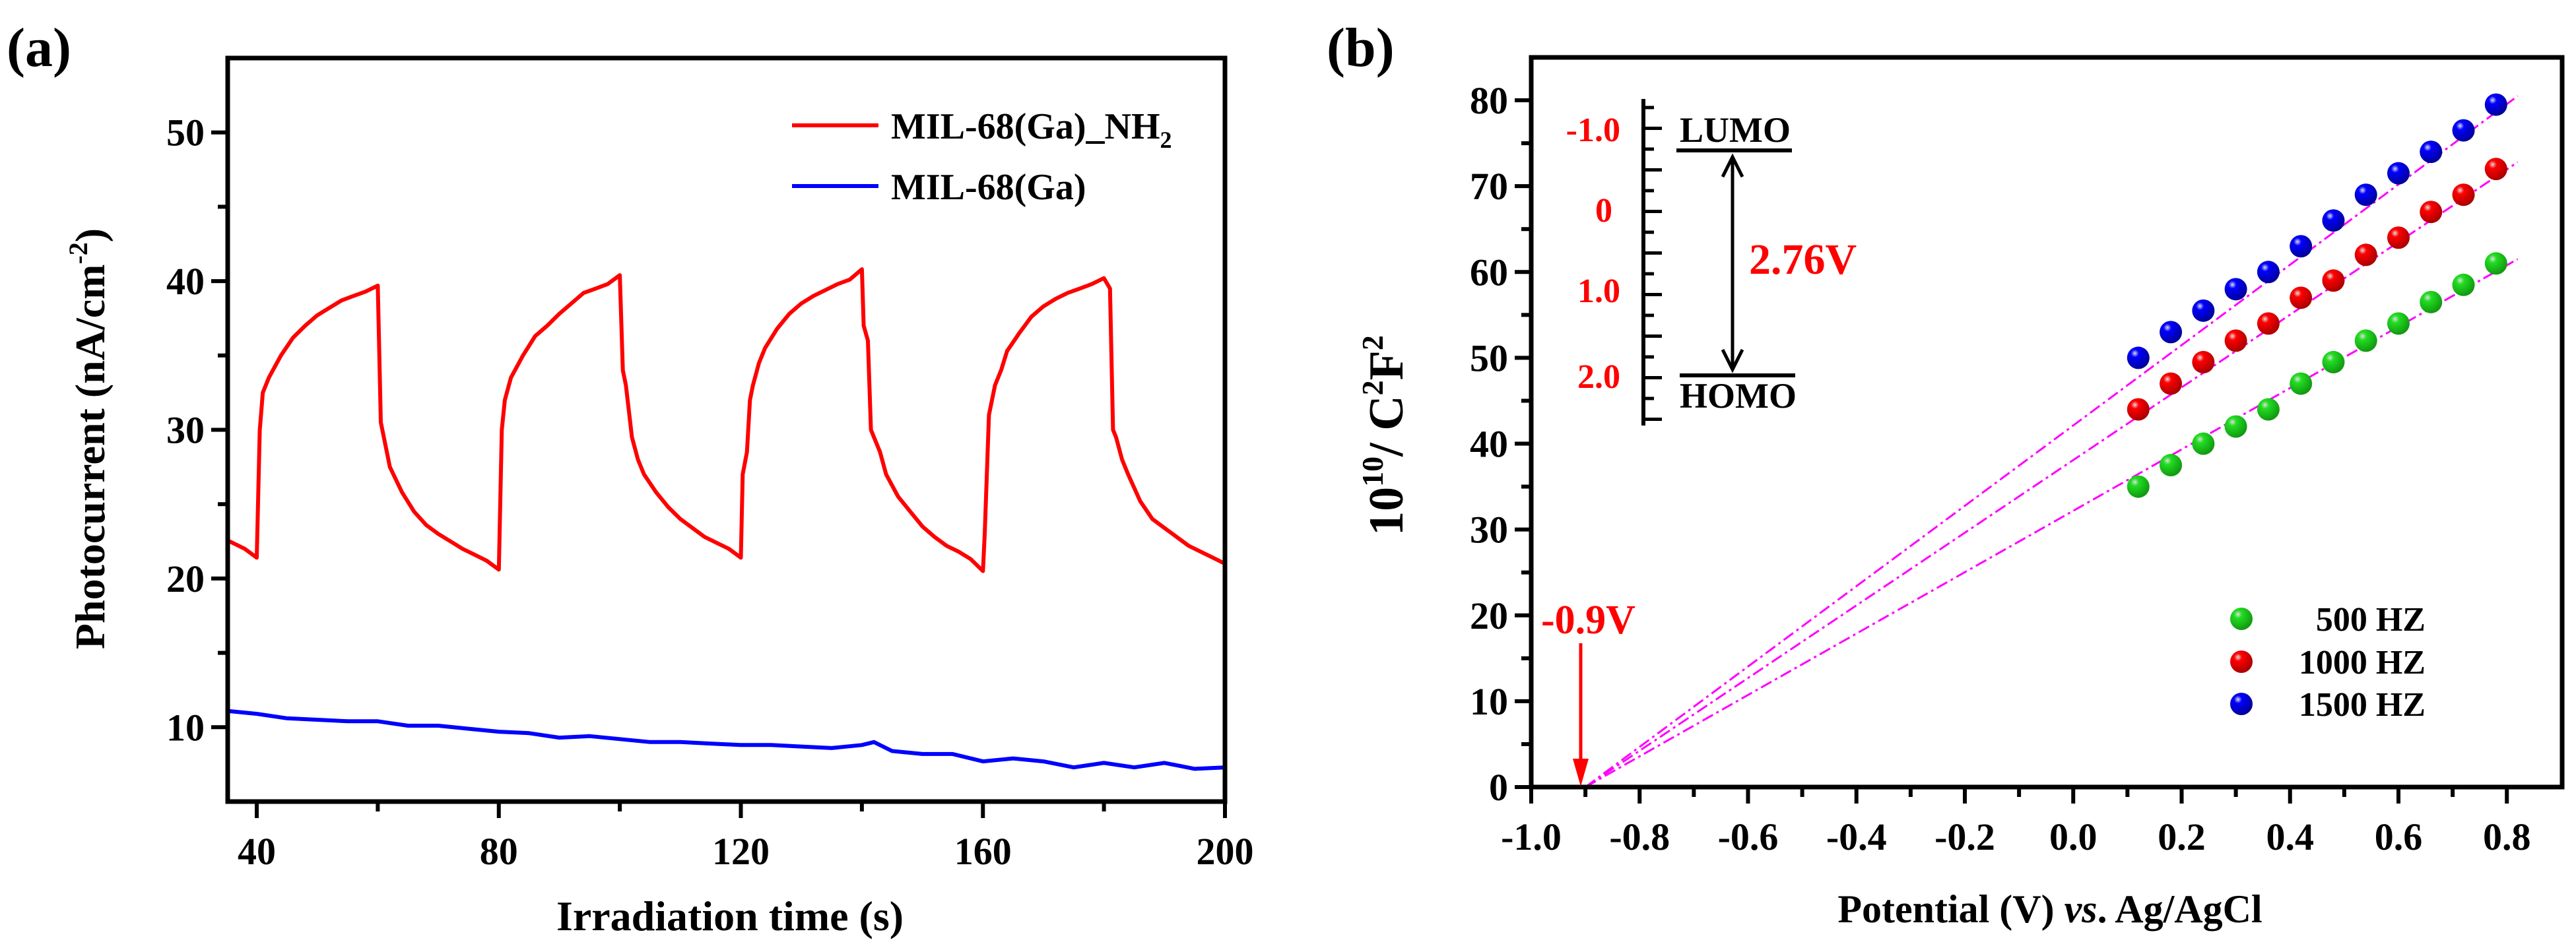  What do you see at coordinates (88, 438) in the screenshot?
I see `panel-a-y-axis-title: Photocurrent (nA/cm-2)` at bounding box center [88, 438].